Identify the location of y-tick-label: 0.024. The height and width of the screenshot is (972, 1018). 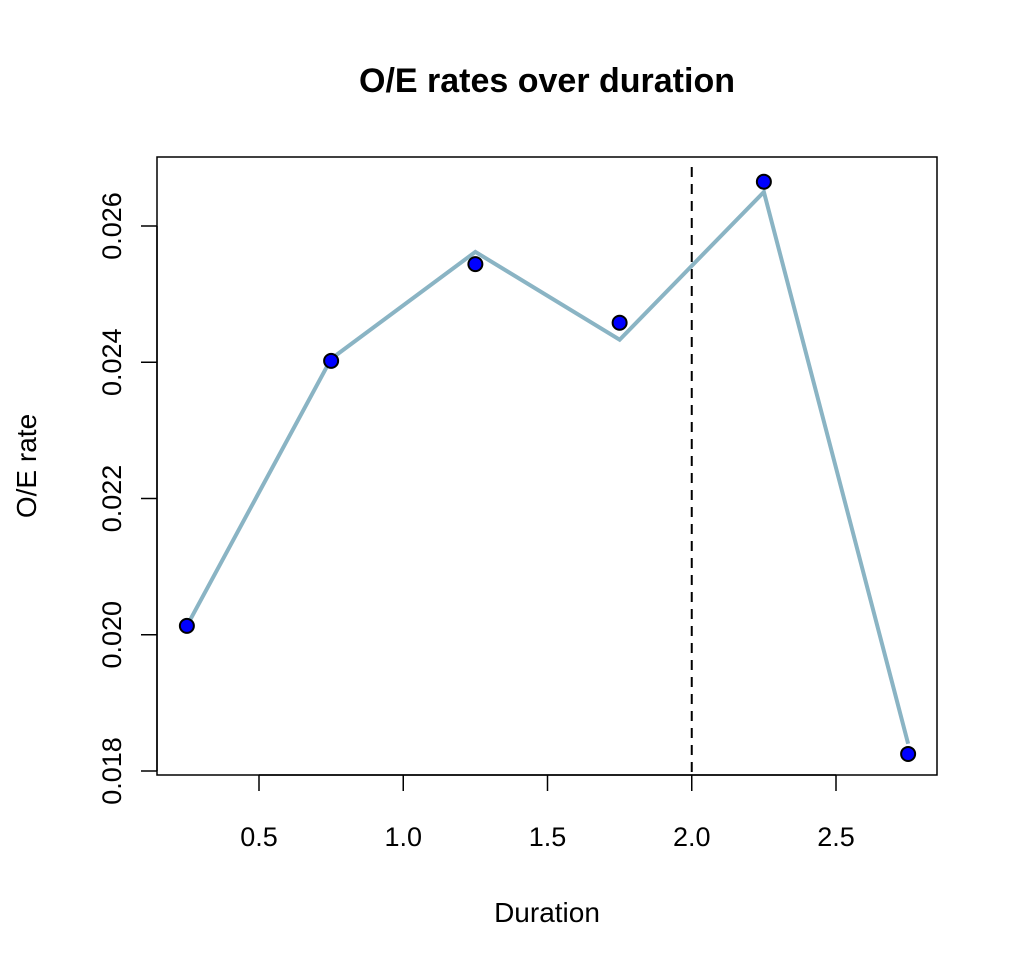
(112, 362).